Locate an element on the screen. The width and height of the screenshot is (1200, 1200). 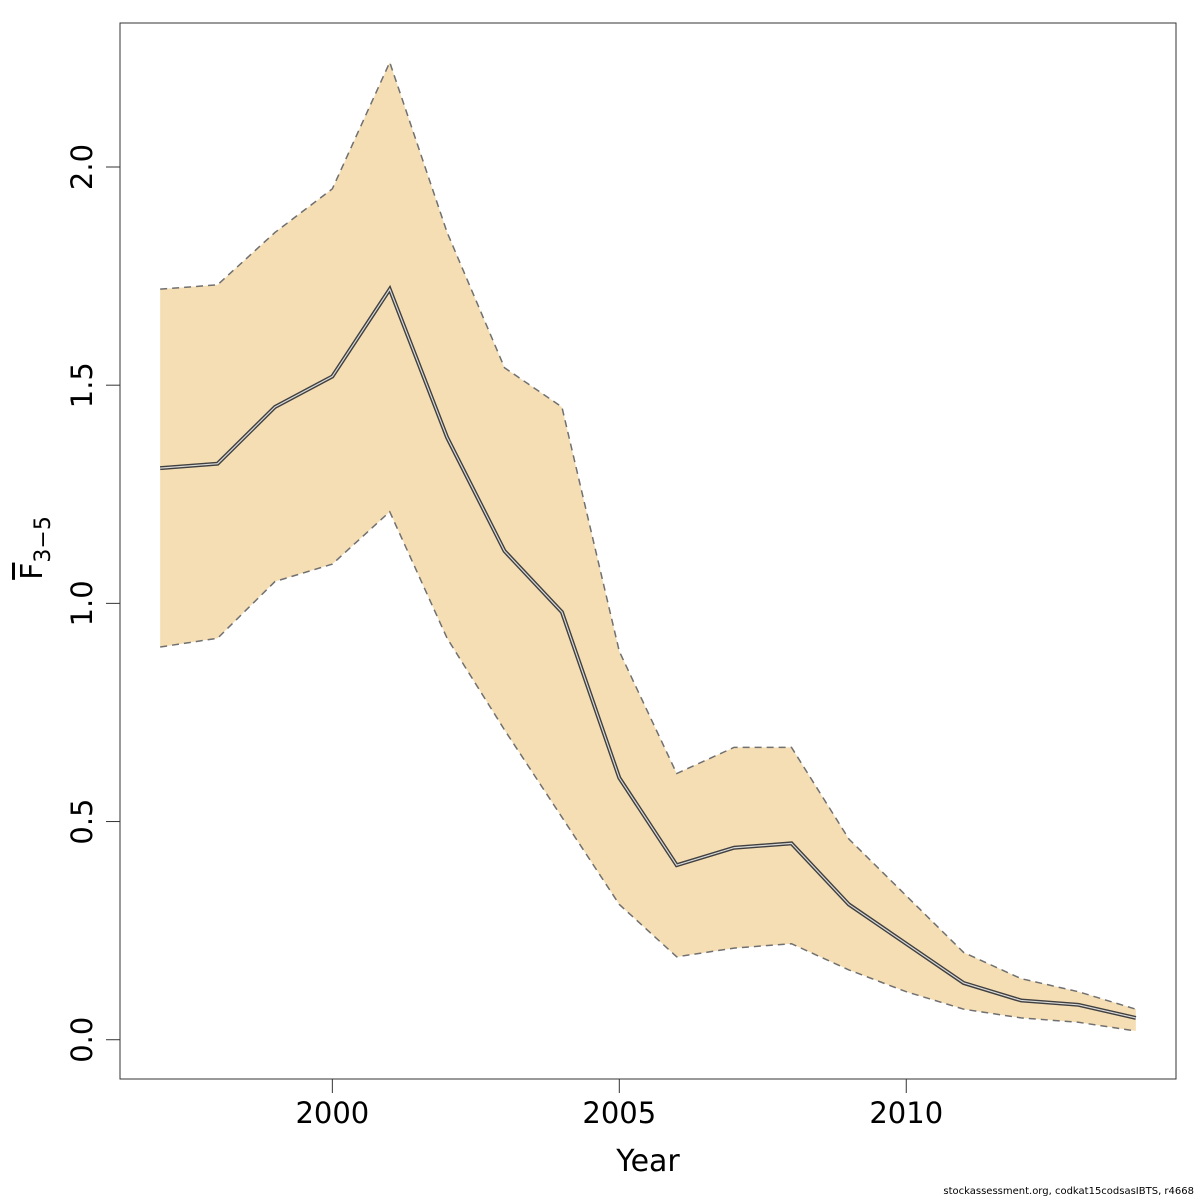
y-tick-label: 0.0 is located at coordinates (82, 1040).